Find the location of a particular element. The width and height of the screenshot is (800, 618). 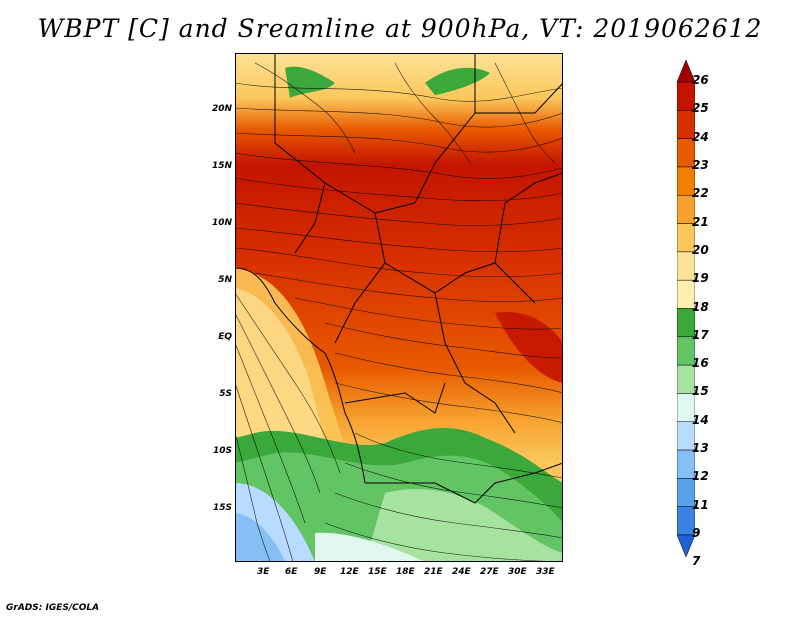

colorbar-label: 12 is located at coordinates (700, 476).